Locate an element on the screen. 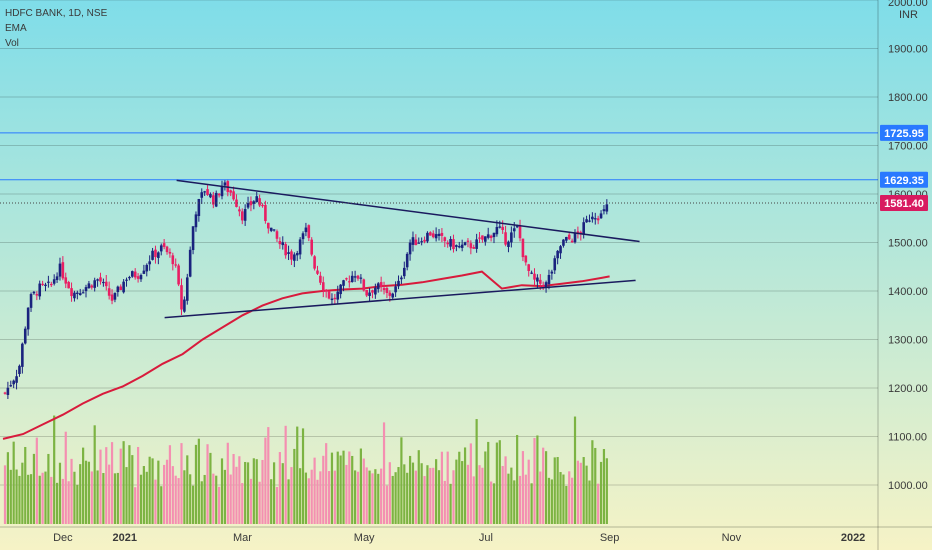  ema-indicator-label: EMA is located at coordinates (16, 28).